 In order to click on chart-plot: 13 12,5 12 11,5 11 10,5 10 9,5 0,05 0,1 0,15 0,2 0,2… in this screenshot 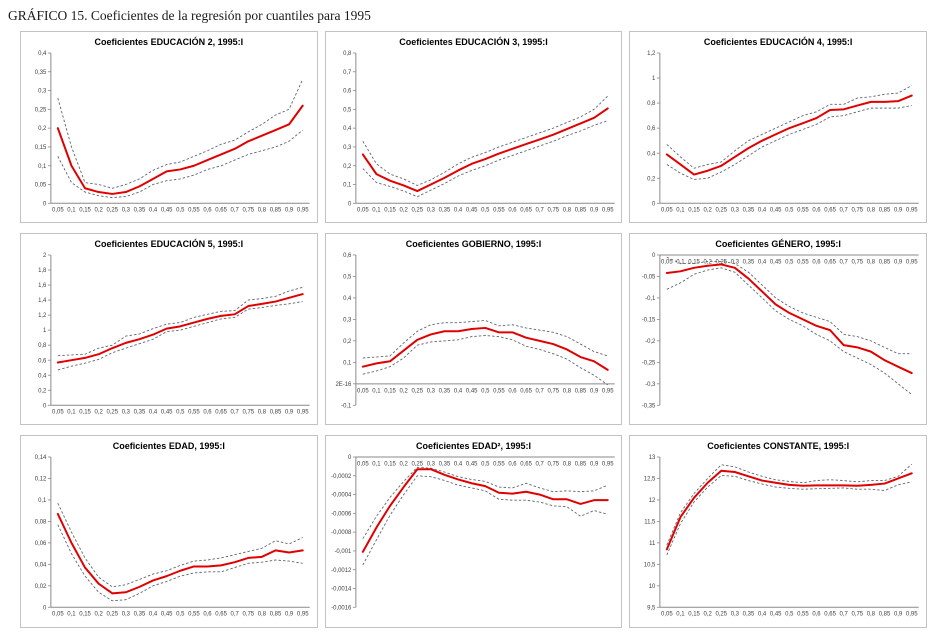, I will do `click(782, 537)`.